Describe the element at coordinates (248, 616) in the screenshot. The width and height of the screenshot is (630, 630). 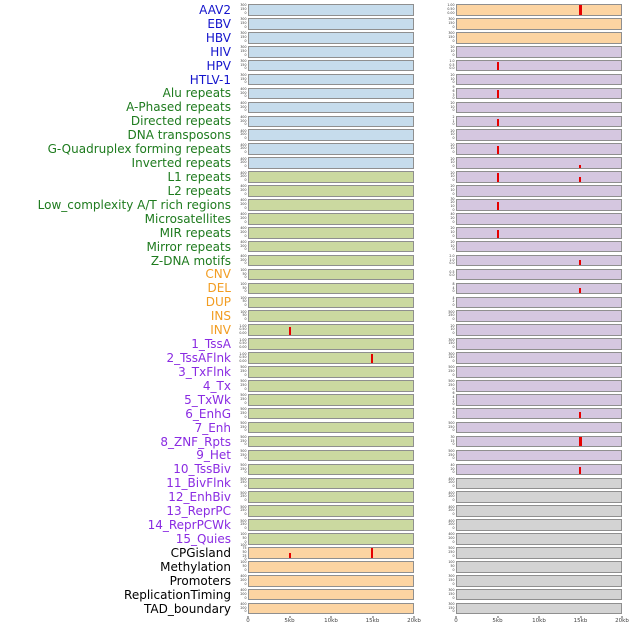
I see `x-tick-mark` at that location.